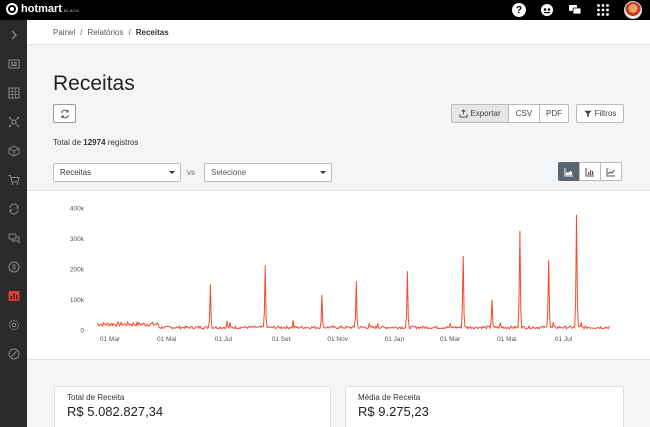 The width and height of the screenshot is (650, 427). Describe the element at coordinates (77, 270) in the screenshot. I see `y-tick-label: 200k` at that location.